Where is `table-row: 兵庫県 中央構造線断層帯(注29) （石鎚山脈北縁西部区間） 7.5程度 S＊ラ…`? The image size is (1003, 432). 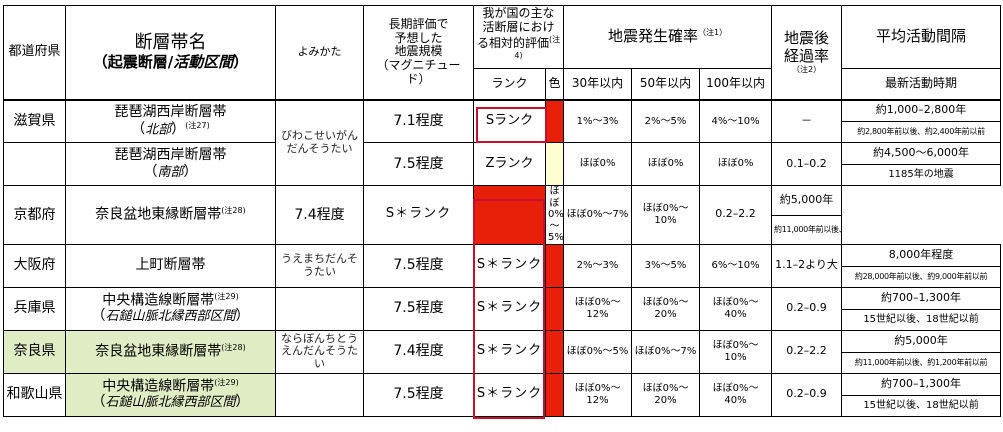
table-row: 兵庫県 中央構造線断層帯(注29) （石鎚山脈北縁西部区間） 7.5程度 S＊ラ… is located at coordinates (502, 308).